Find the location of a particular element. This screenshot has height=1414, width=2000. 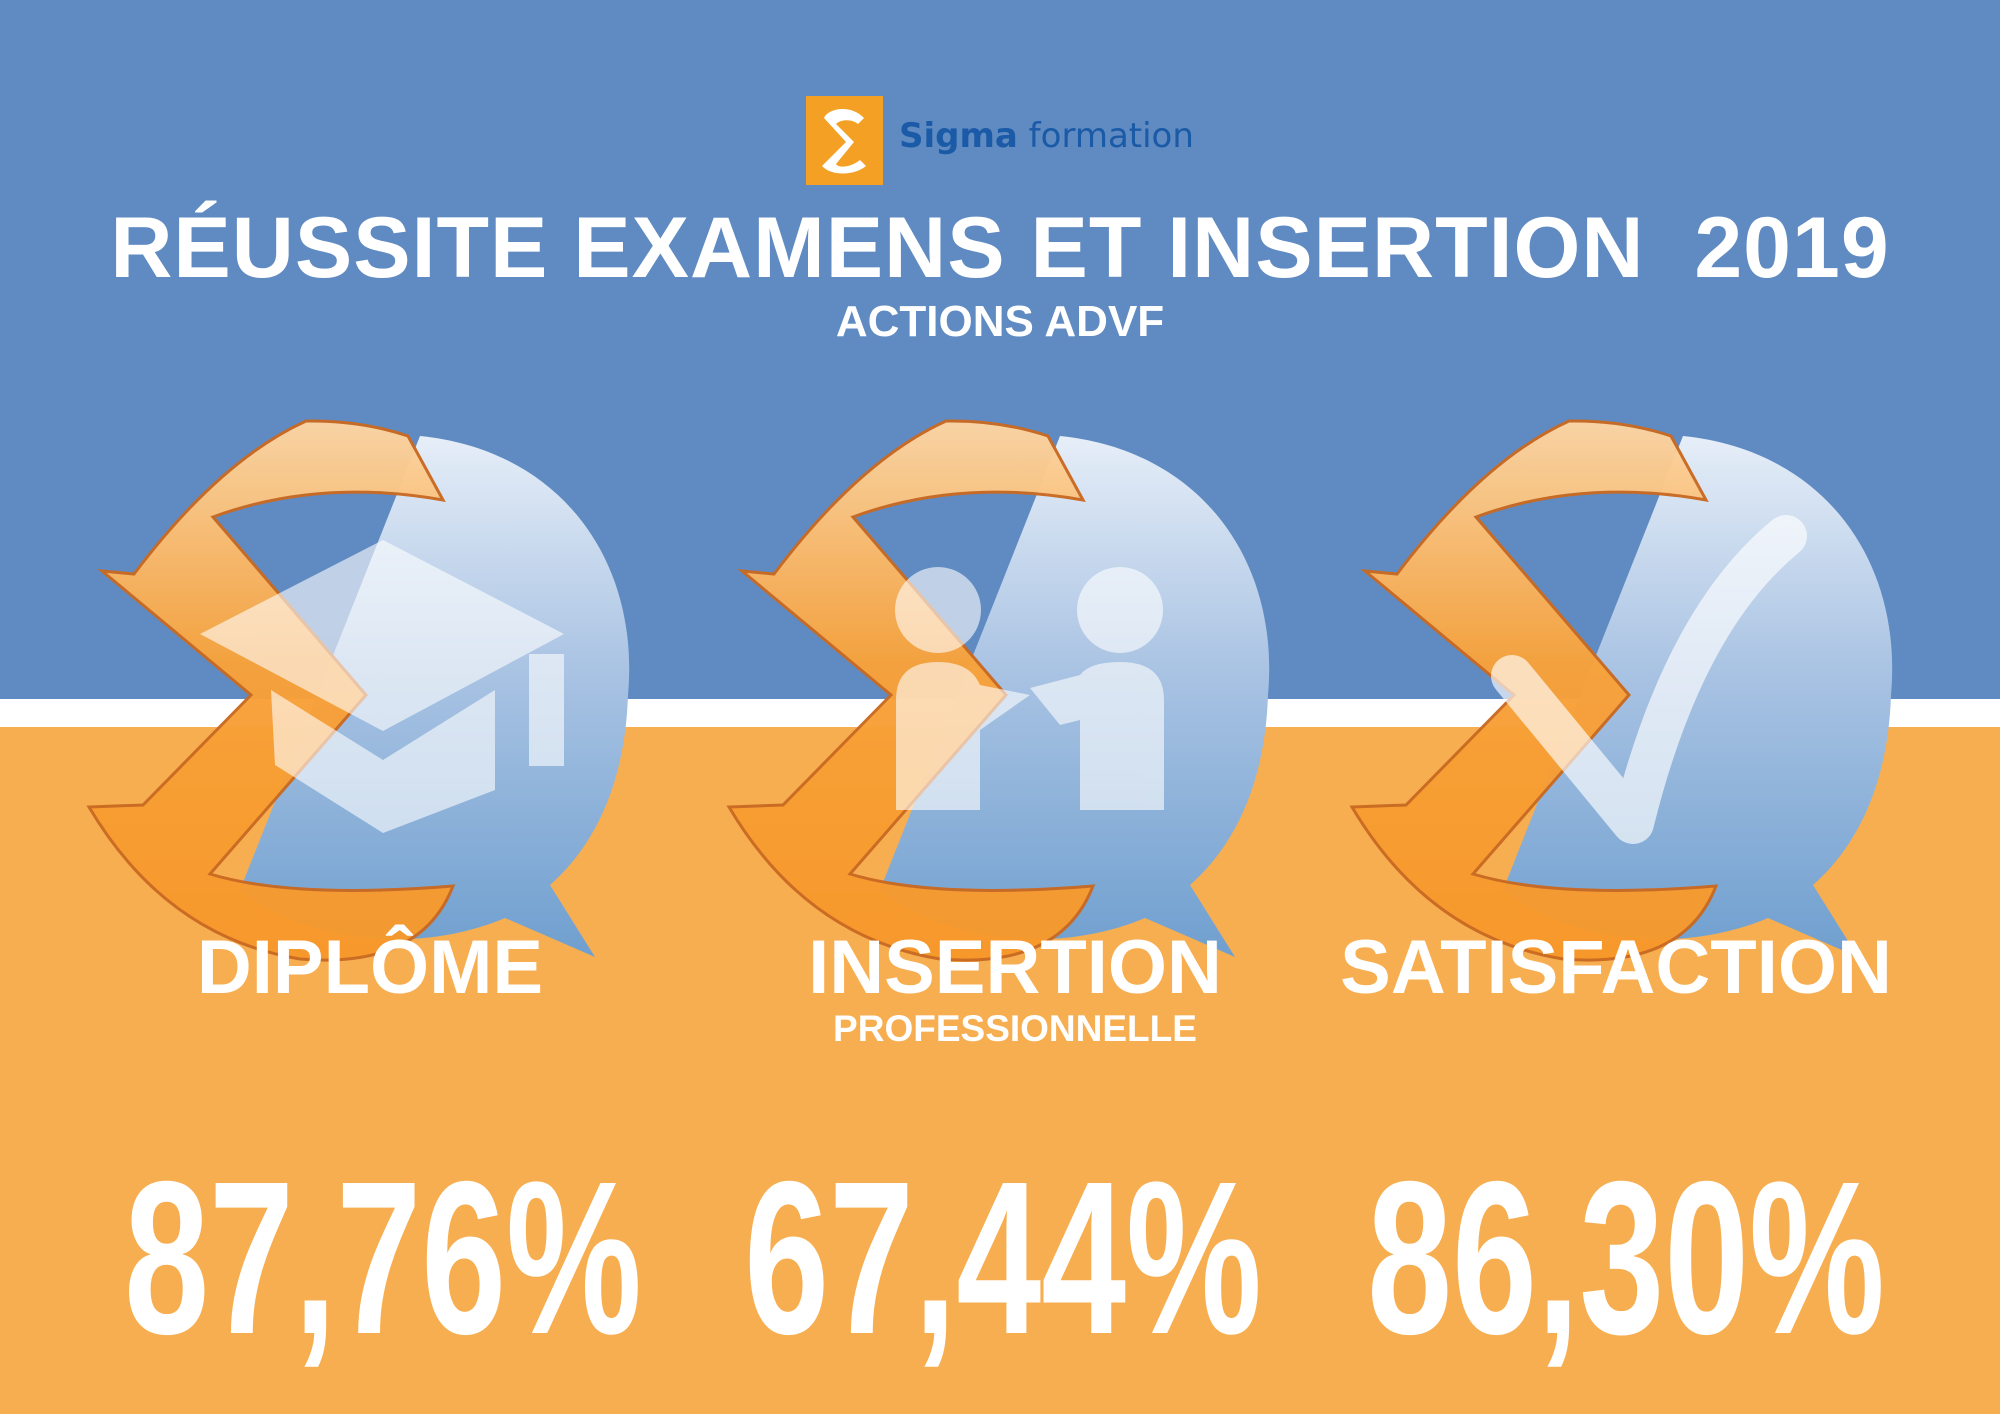

stat-icon-satisfaction is located at coordinates (1622, 690).